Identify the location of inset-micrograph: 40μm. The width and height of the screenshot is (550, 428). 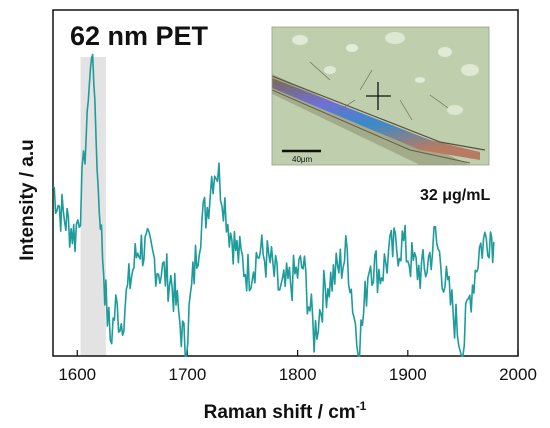
(380, 96).